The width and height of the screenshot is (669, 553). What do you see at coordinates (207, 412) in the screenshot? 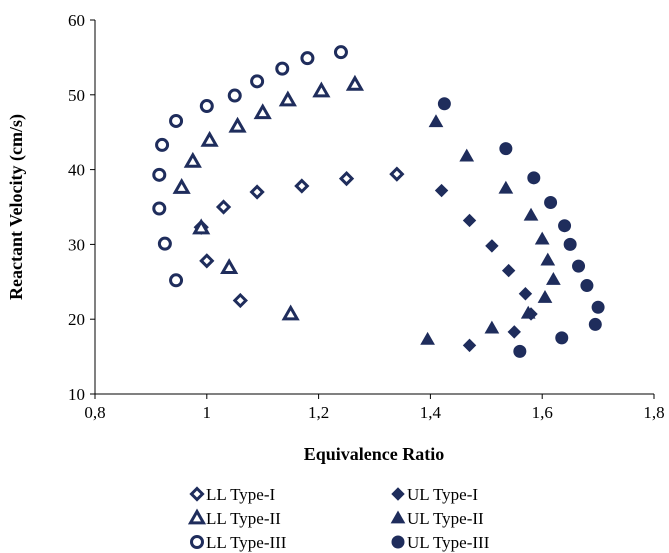
I see `x-tick-label: 1` at bounding box center [207, 412].